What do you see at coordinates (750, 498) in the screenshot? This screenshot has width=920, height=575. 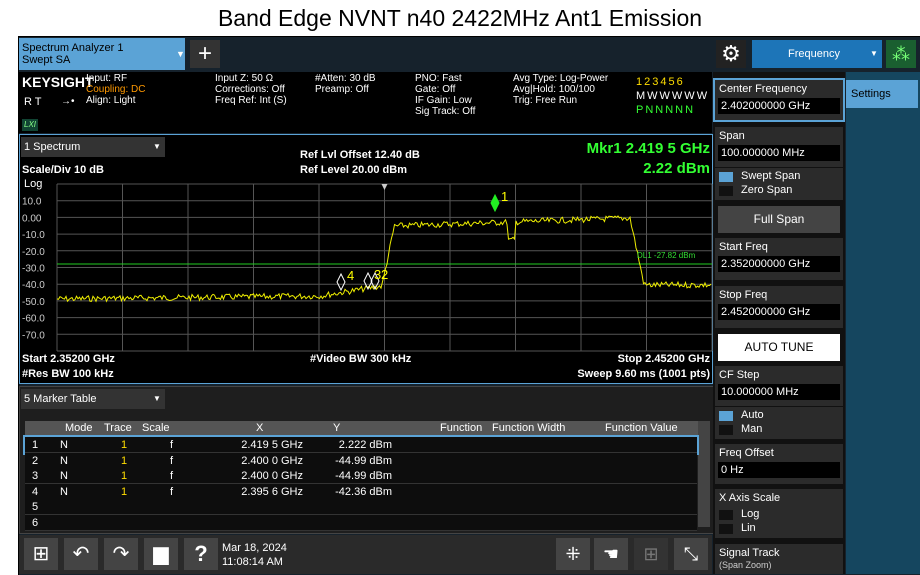 I see `menu-label: X Axis Scale` at bounding box center [750, 498].